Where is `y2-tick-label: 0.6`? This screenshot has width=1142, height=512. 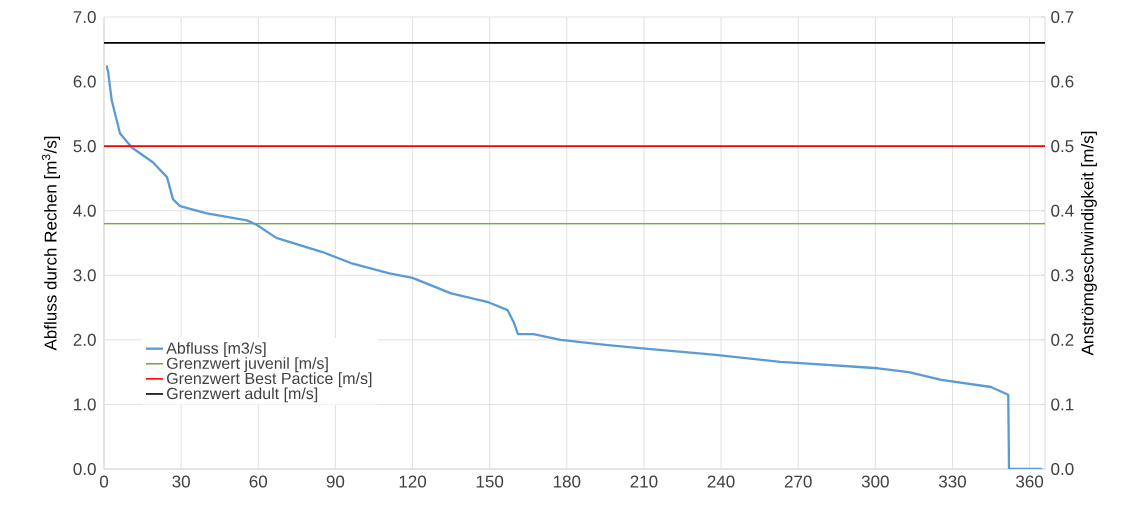
y2-tick-label: 0.6 is located at coordinates (1062, 81).